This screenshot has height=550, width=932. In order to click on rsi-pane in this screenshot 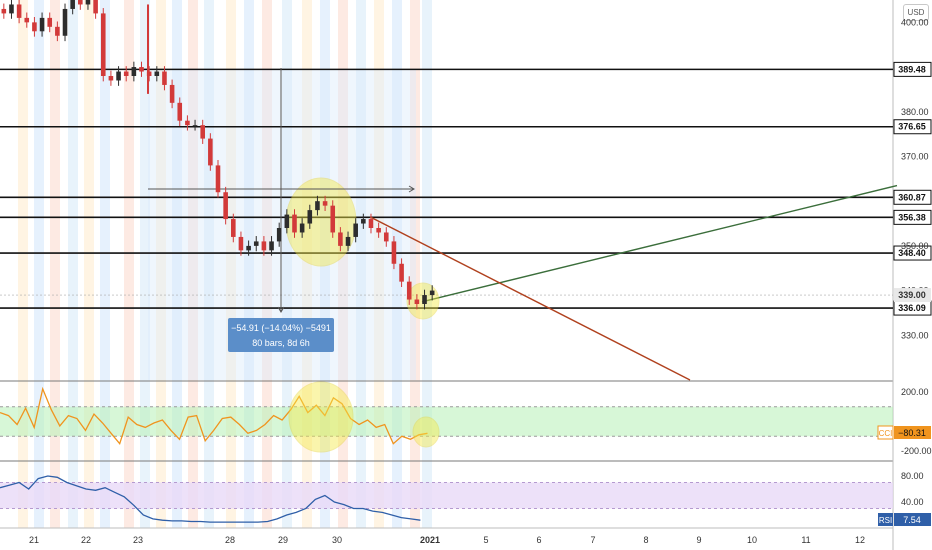, I will do `click(446, 499)`.